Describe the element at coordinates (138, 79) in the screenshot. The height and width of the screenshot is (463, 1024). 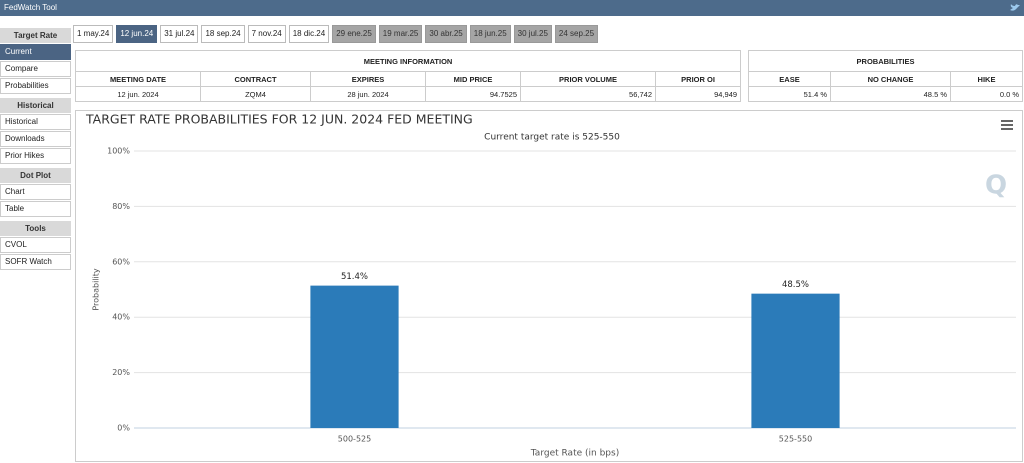
I see `column-header: MEETING DATE` at that location.